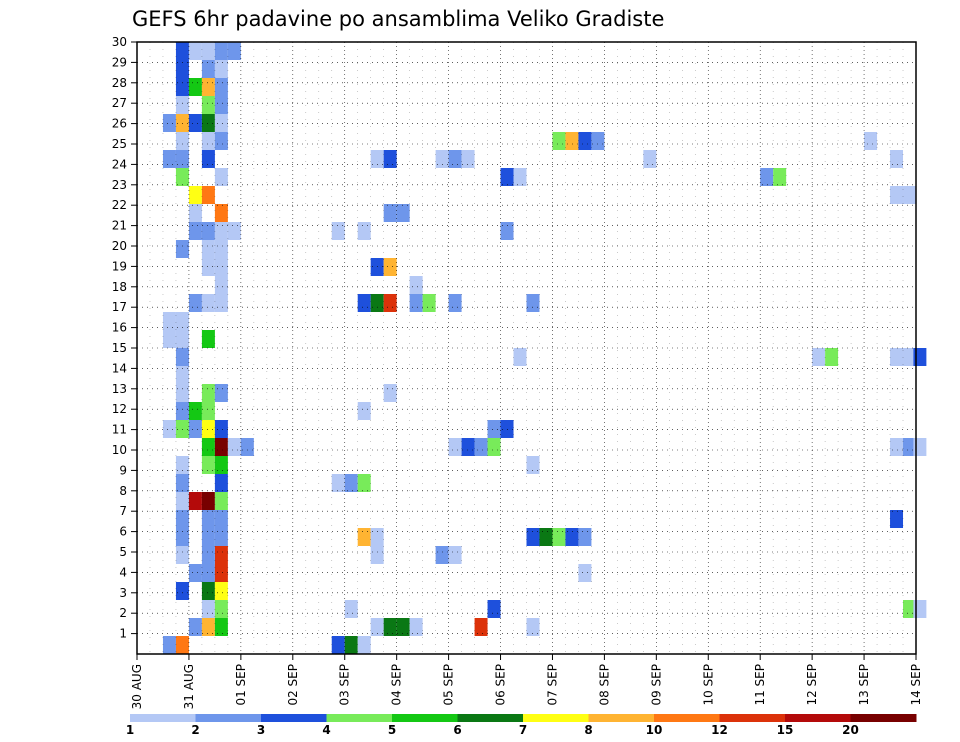  Describe the element at coordinates (130, 730) in the screenshot. I see `legend-label: 1` at that location.